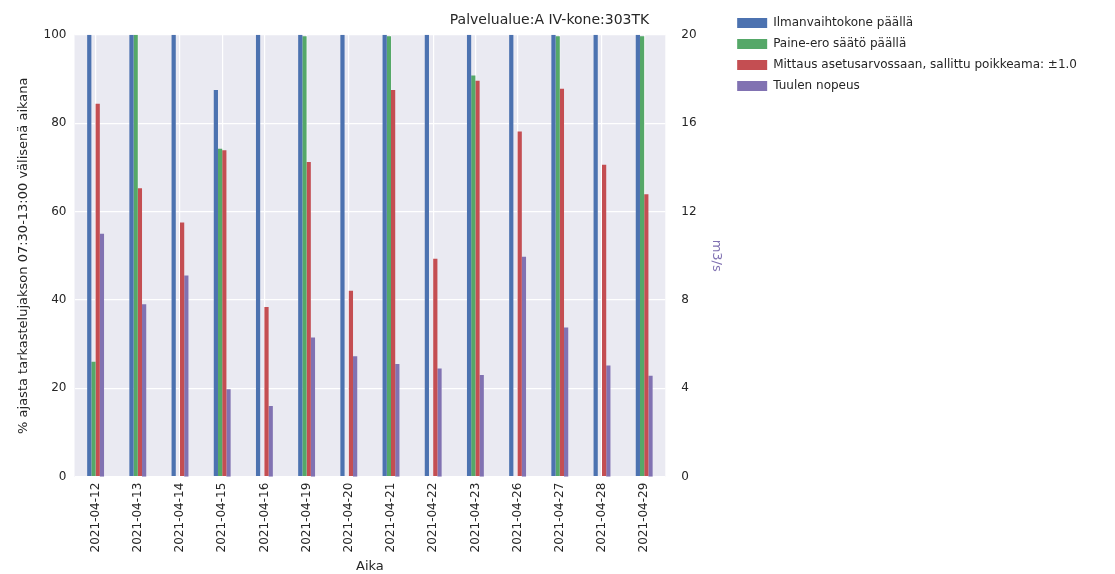  Describe the element at coordinates (516, 517) in the screenshot. I see `x-tick-label: 2021-04-26` at that location.